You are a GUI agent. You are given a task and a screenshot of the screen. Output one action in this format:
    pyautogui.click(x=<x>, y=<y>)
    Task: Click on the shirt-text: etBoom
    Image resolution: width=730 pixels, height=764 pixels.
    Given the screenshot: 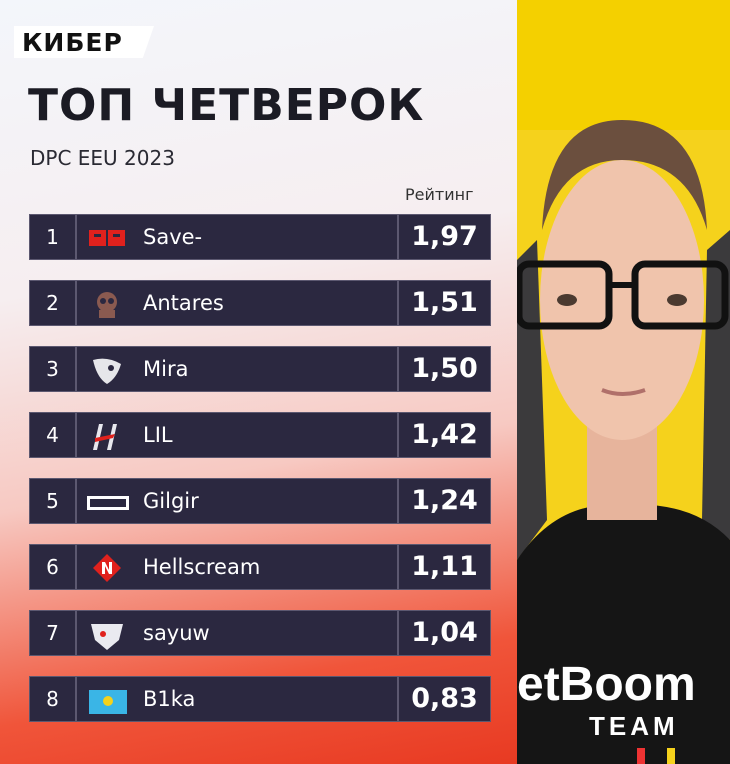 What is the action you would take?
    pyautogui.click(x=606, y=684)
    